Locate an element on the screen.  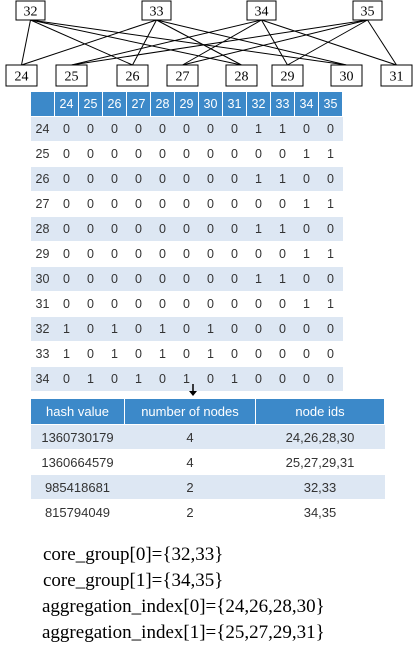
matrix-column-header: 33 is located at coordinates (282, 104).